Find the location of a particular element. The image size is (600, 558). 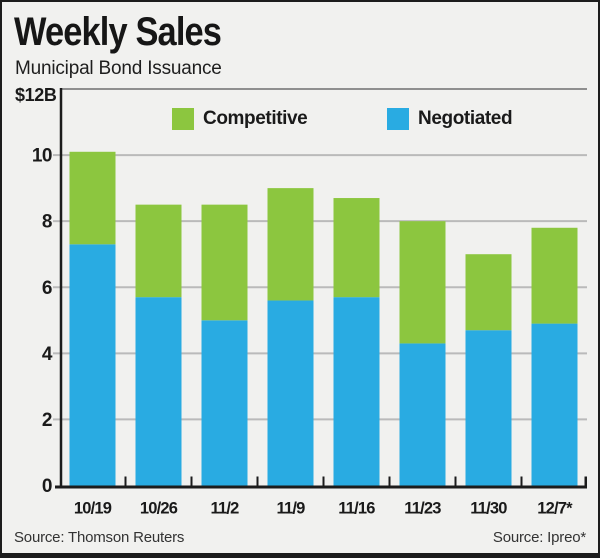

x-tick-label-11/30: 11/30 is located at coordinates (488, 509).